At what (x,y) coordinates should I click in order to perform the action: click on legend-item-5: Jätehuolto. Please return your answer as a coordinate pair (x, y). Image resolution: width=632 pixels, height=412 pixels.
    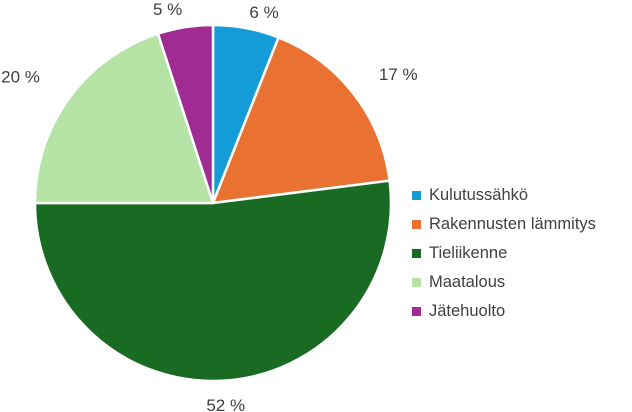
    Looking at the image, I should click on (504, 311).